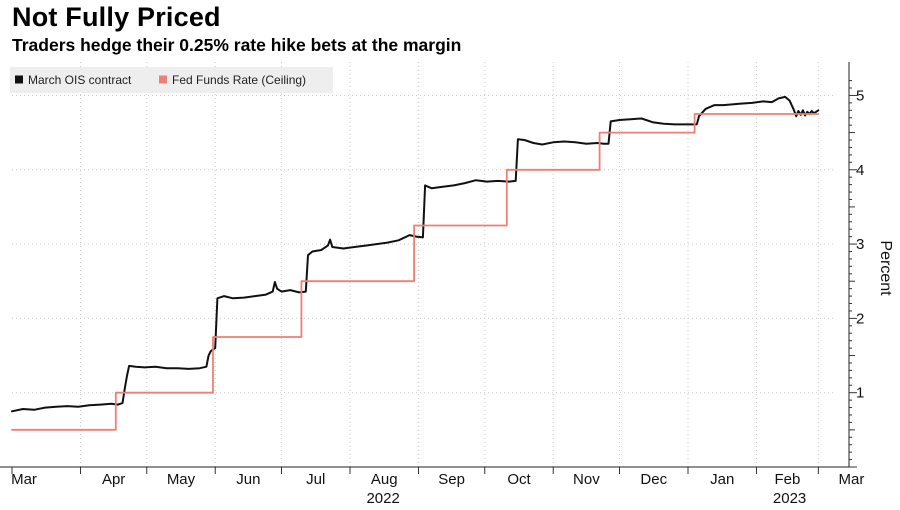 The height and width of the screenshot is (510, 900). I want to click on legend-background, so click(171, 80).